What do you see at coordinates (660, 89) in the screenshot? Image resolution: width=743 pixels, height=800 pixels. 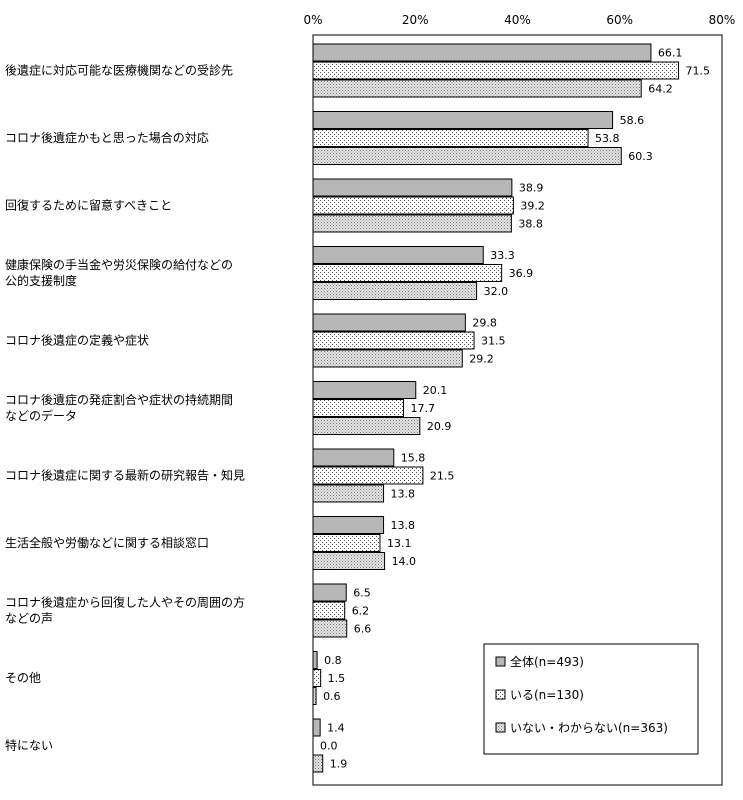 I see `data-label: 64.2` at bounding box center [660, 89].